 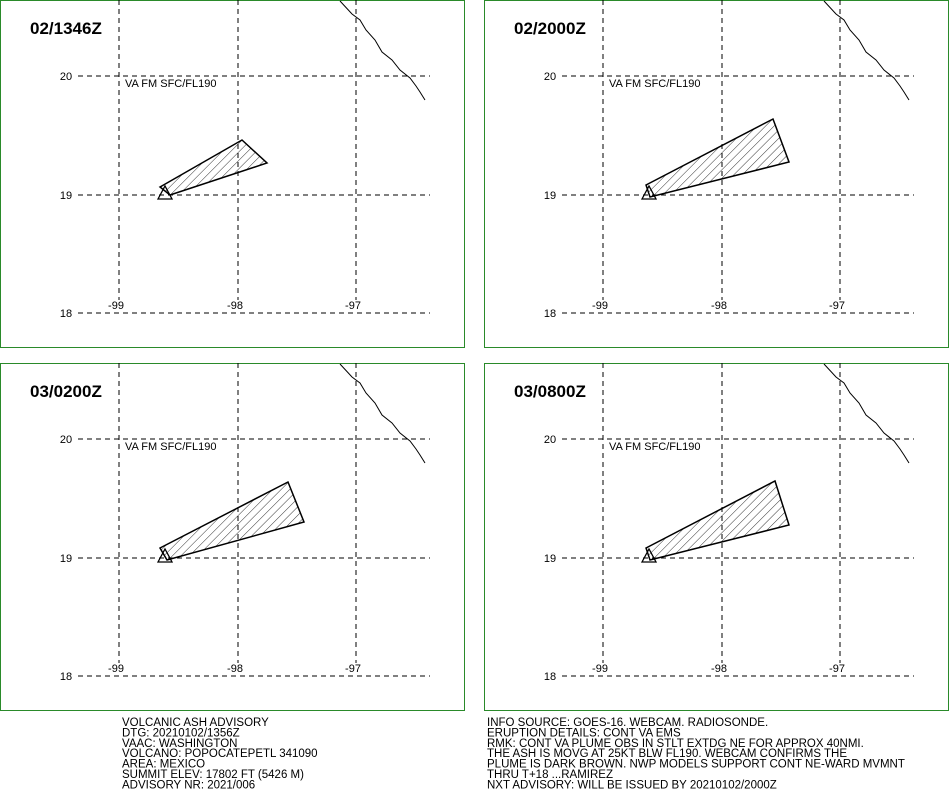 I want to click on time-label: 03/0800Z, so click(x=550, y=391).